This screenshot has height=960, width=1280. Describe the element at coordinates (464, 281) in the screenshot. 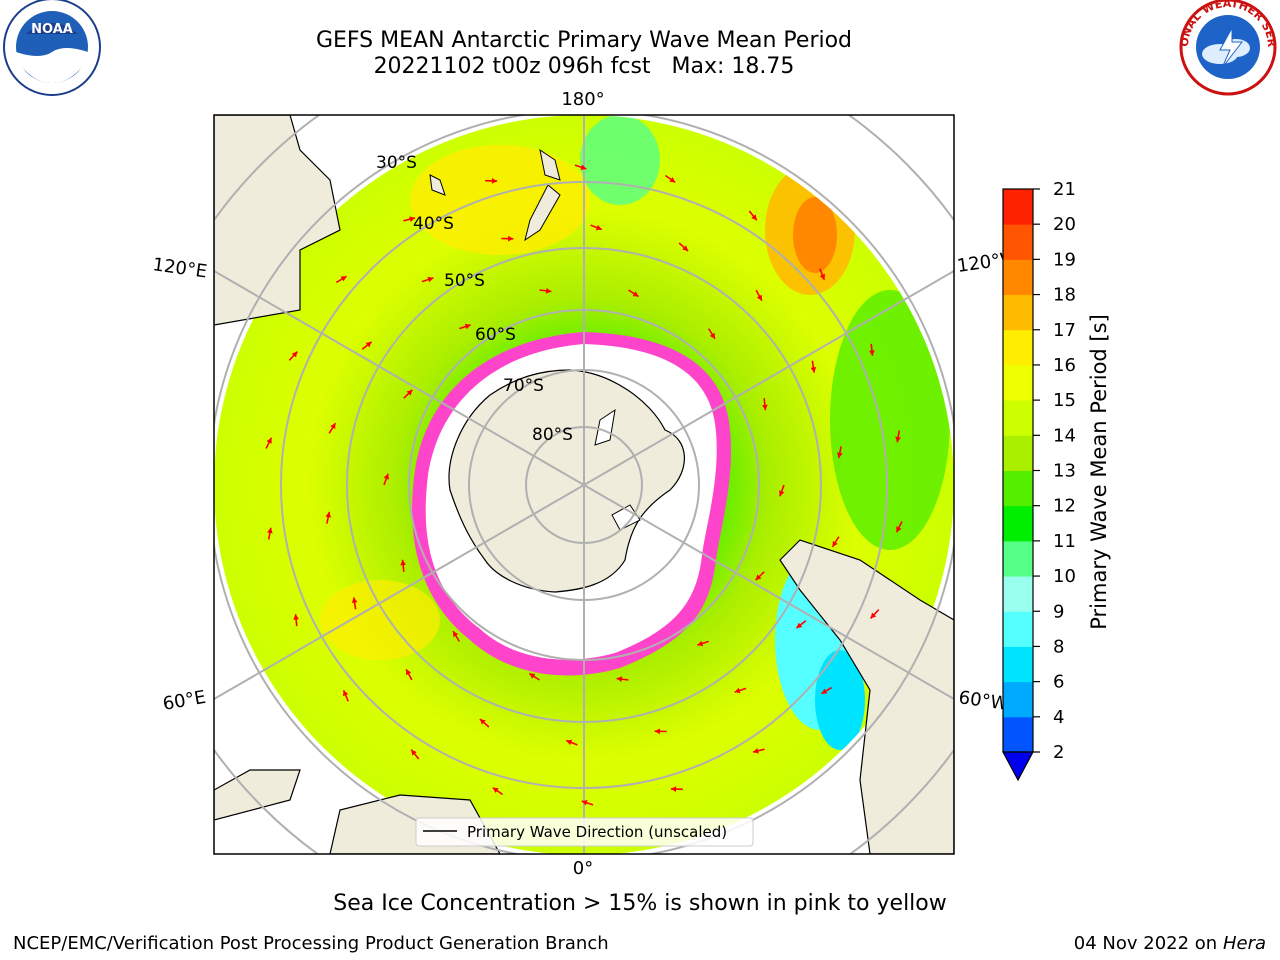

I see `lat-label-50s: 50°S` at that location.